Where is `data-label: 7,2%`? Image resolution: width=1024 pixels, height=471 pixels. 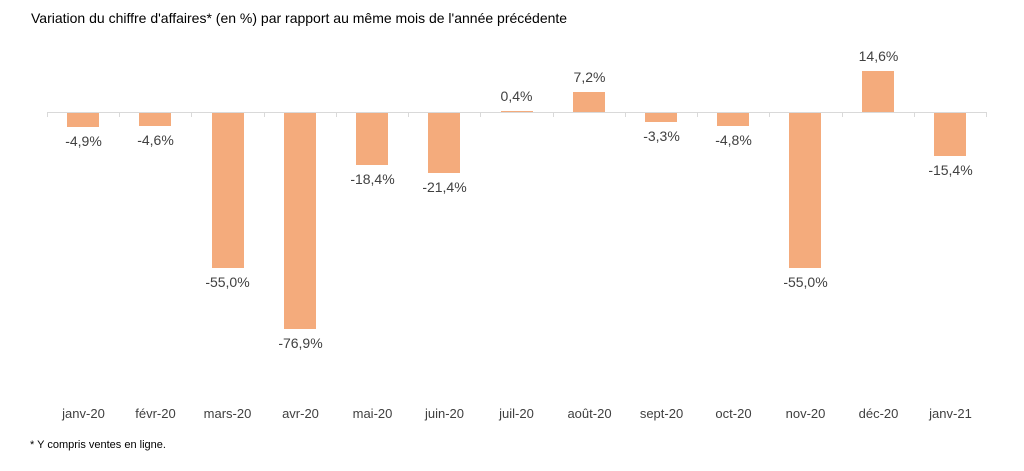 data-label: 7,2% is located at coordinates (589, 77).